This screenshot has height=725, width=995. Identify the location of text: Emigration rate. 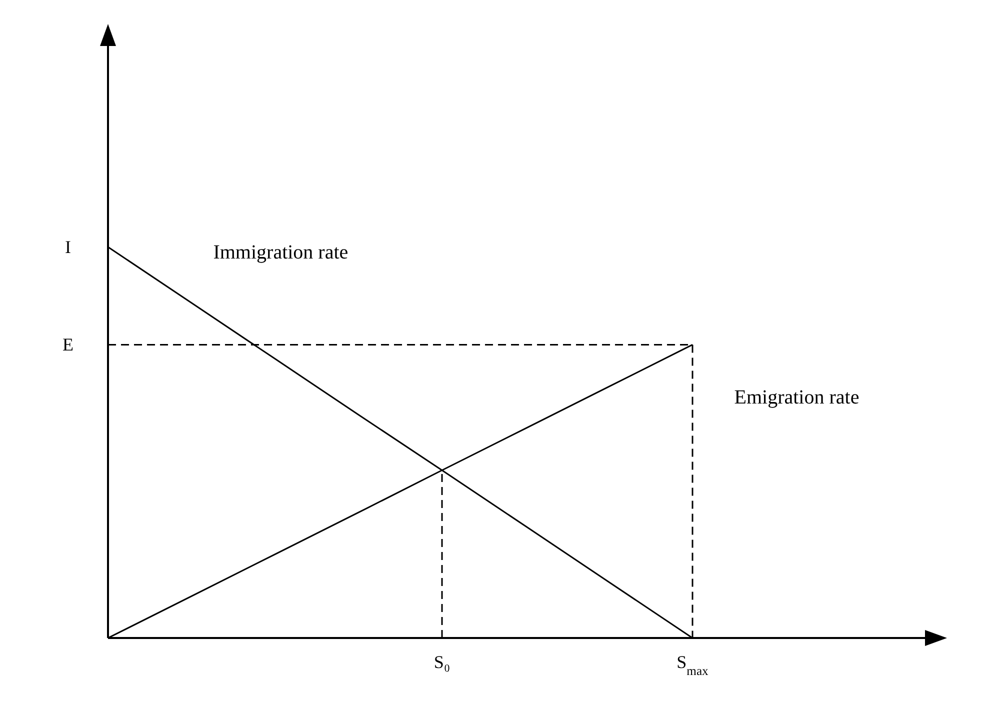
(797, 397).